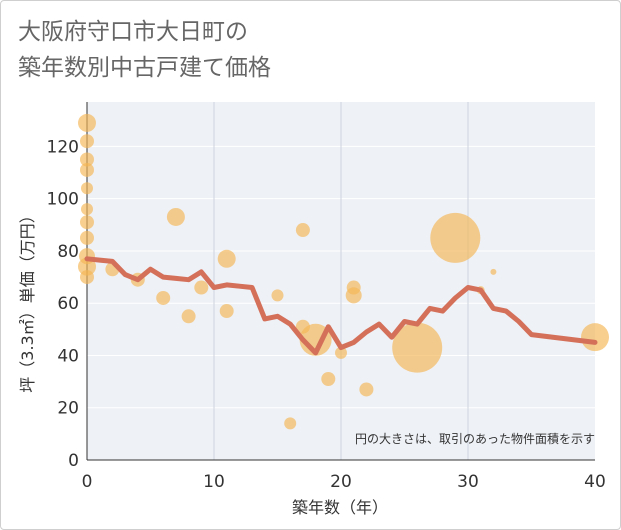  I want to click on x-tick-label: 40, so click(595, 482).